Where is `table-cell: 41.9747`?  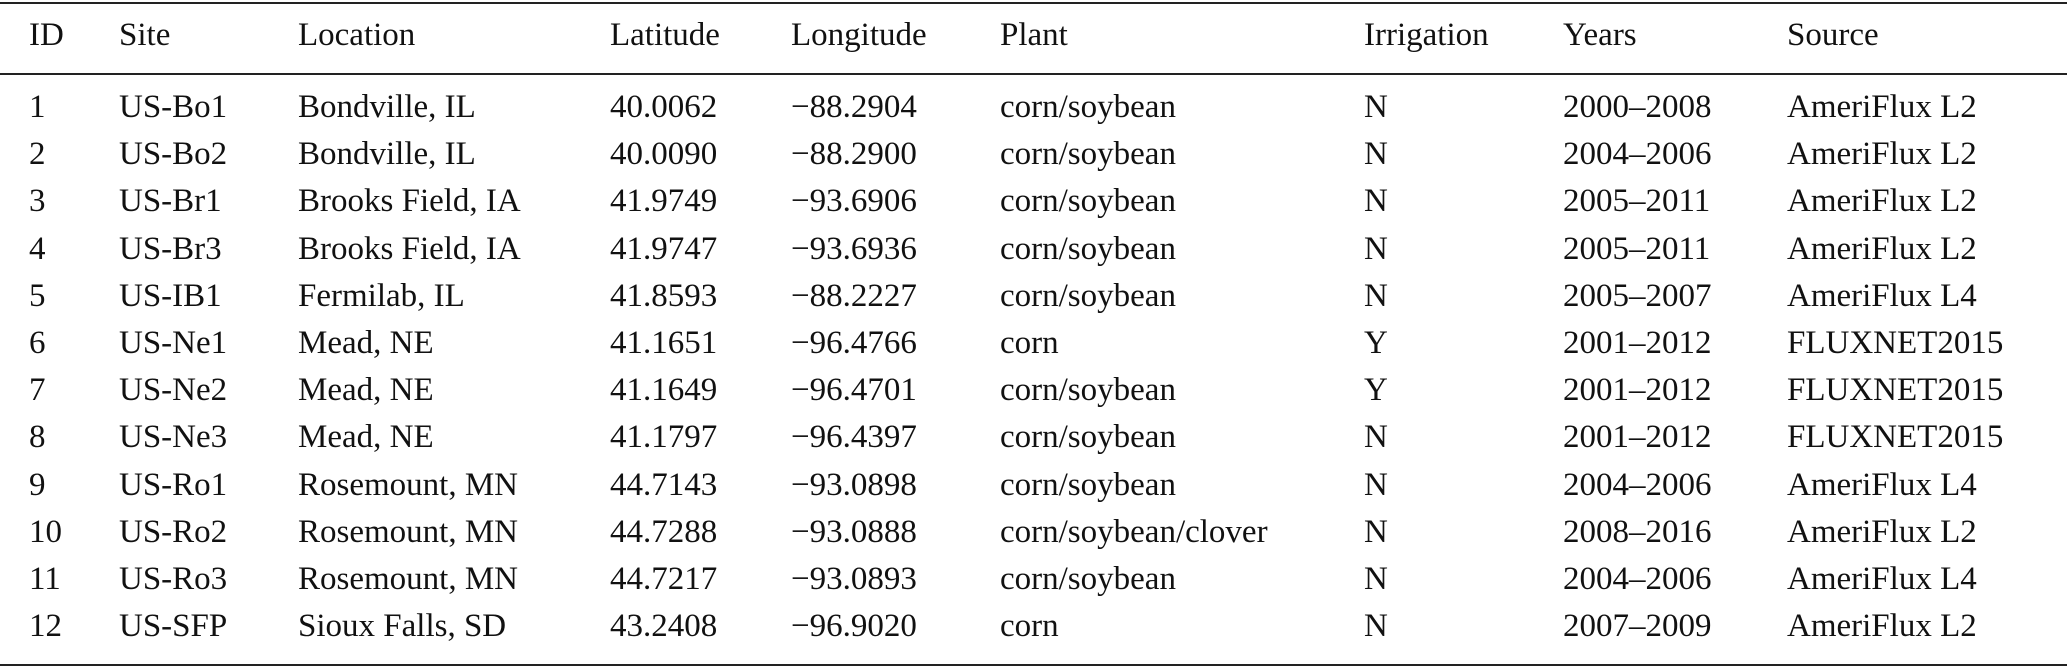
table-cell: 41.9747 is located at coordinates (664, 248).